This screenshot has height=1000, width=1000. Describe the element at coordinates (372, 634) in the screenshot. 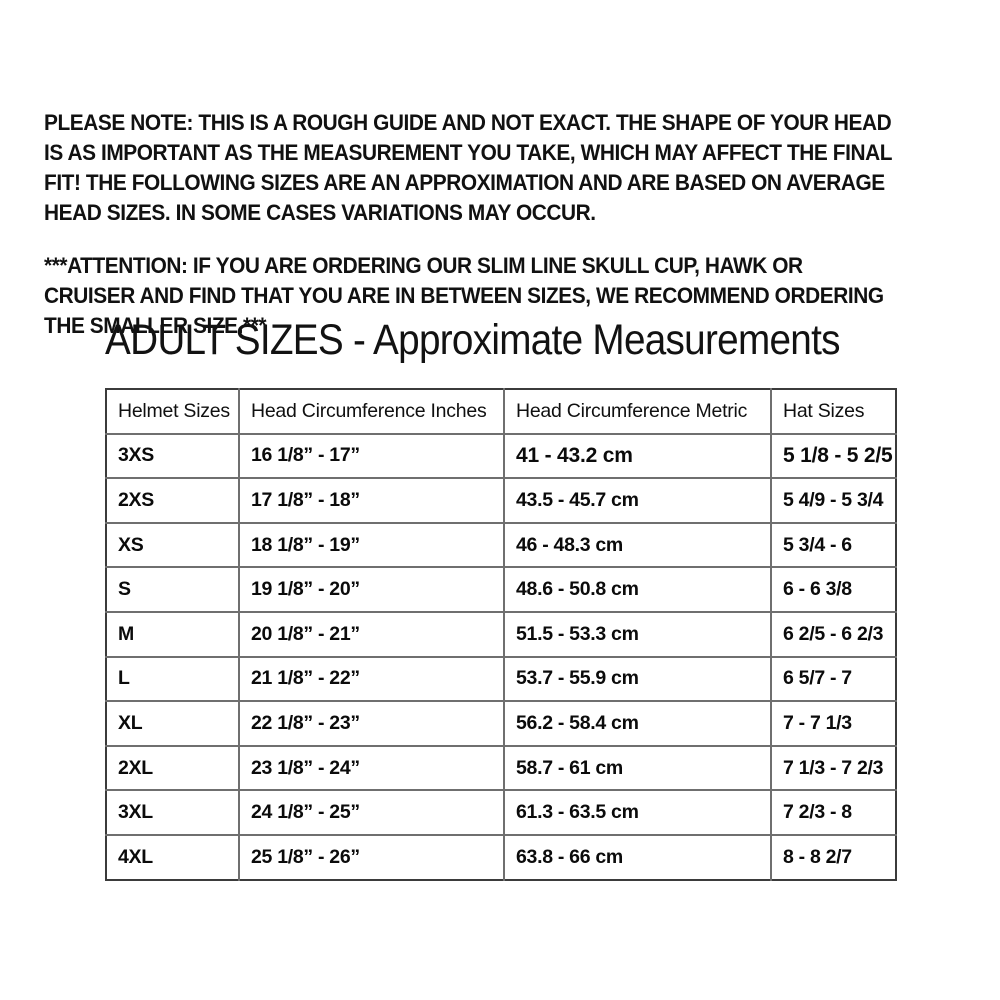

I see `cell-head-circumference-inches: 20 1/8” - 21”` at that location.